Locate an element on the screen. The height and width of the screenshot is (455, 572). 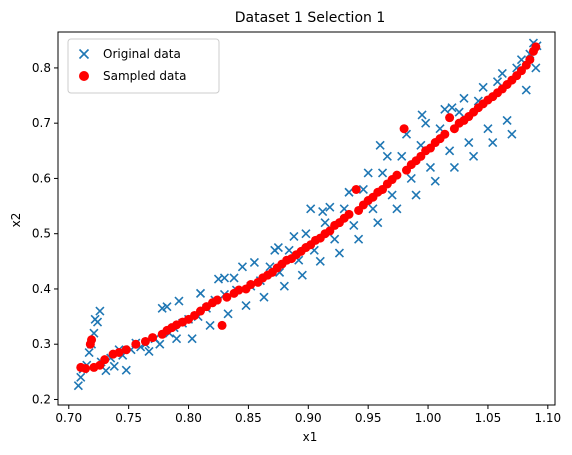
legend-box is located at coordinates (143, 66).